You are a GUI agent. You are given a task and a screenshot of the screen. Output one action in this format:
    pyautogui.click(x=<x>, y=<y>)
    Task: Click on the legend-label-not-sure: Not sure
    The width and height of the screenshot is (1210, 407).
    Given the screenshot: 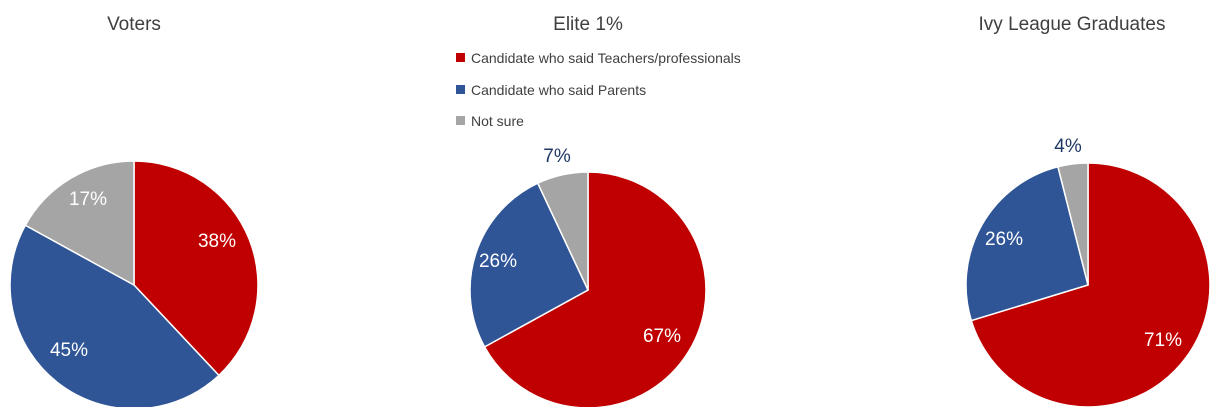 What is the action you would take?
    pyautogui.click(x=497, y=121)
    